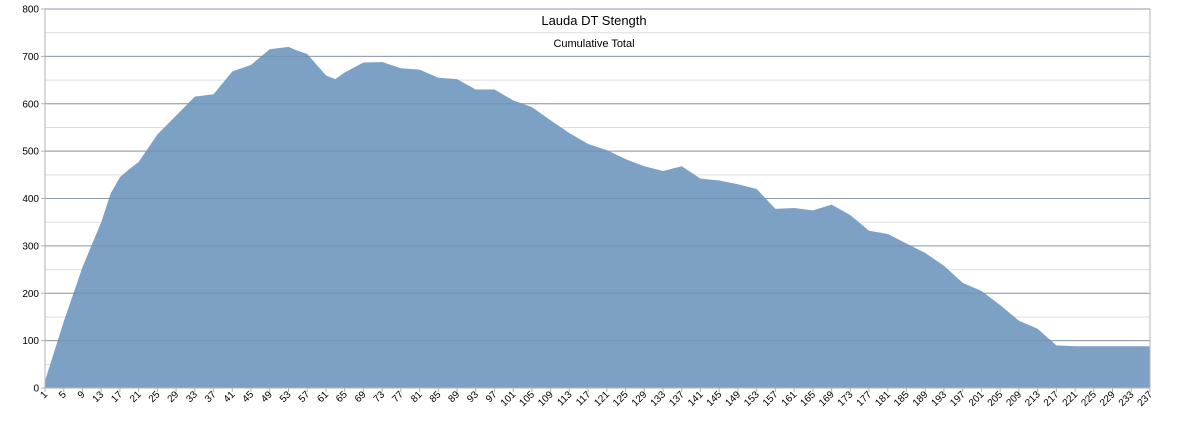 The image size is (1178, 424). Describe the element at coordinates (827, 399) in the screenshot. I see `x-tick-label: 169` at that location.